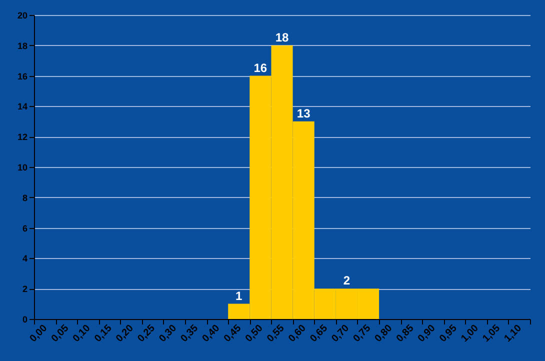 The width and height of the screenshot is (545, 361). Describe the element at coordinates (346, 281) in the screenshot. I see `data-label: 2` at that location.